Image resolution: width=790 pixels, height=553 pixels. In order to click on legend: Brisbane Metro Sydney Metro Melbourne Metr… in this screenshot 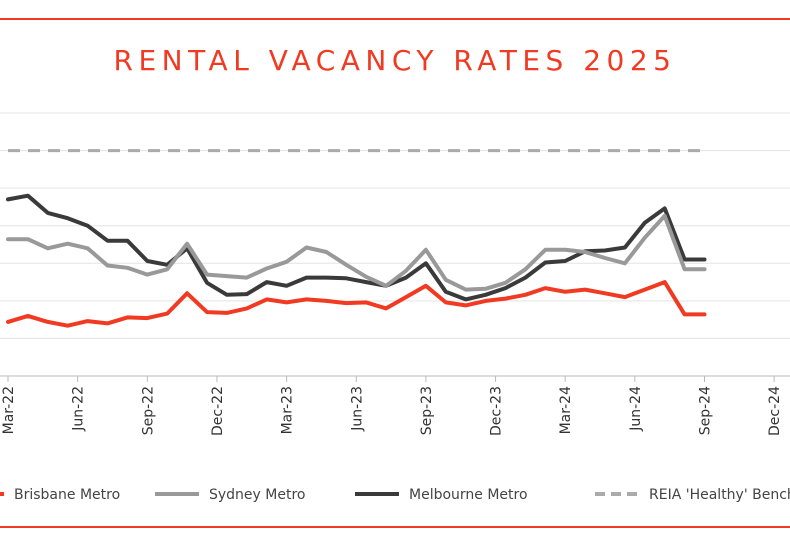, I will do `click(395, 495)`.